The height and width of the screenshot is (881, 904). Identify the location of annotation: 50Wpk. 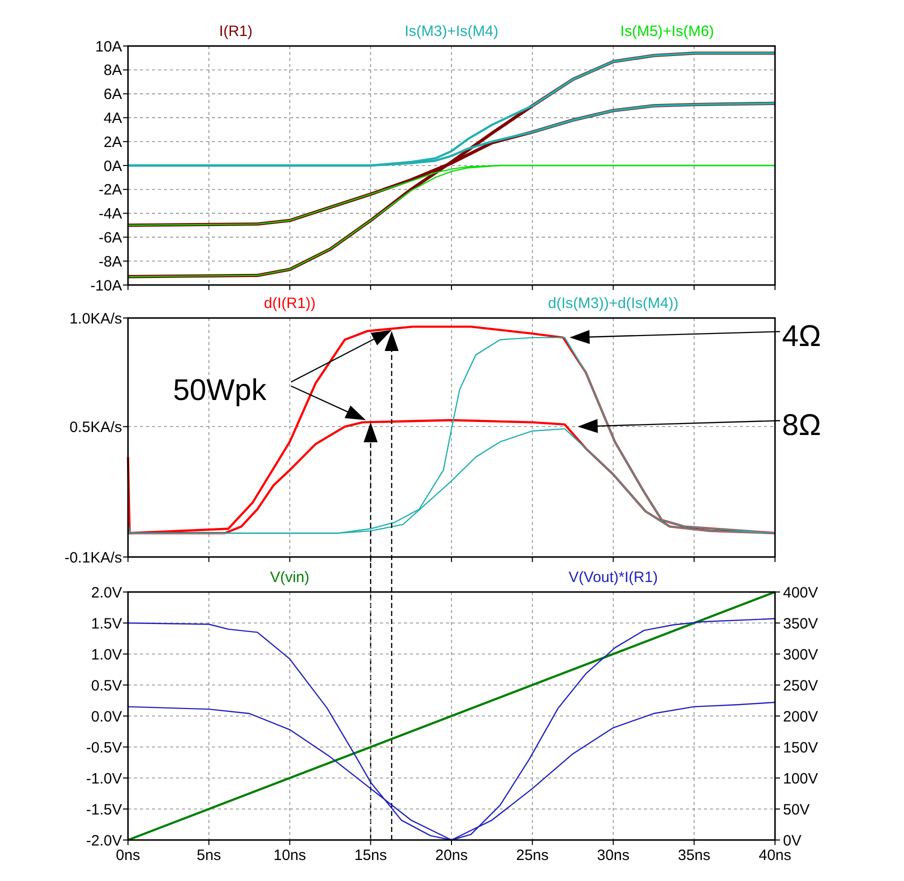
(220, 390).